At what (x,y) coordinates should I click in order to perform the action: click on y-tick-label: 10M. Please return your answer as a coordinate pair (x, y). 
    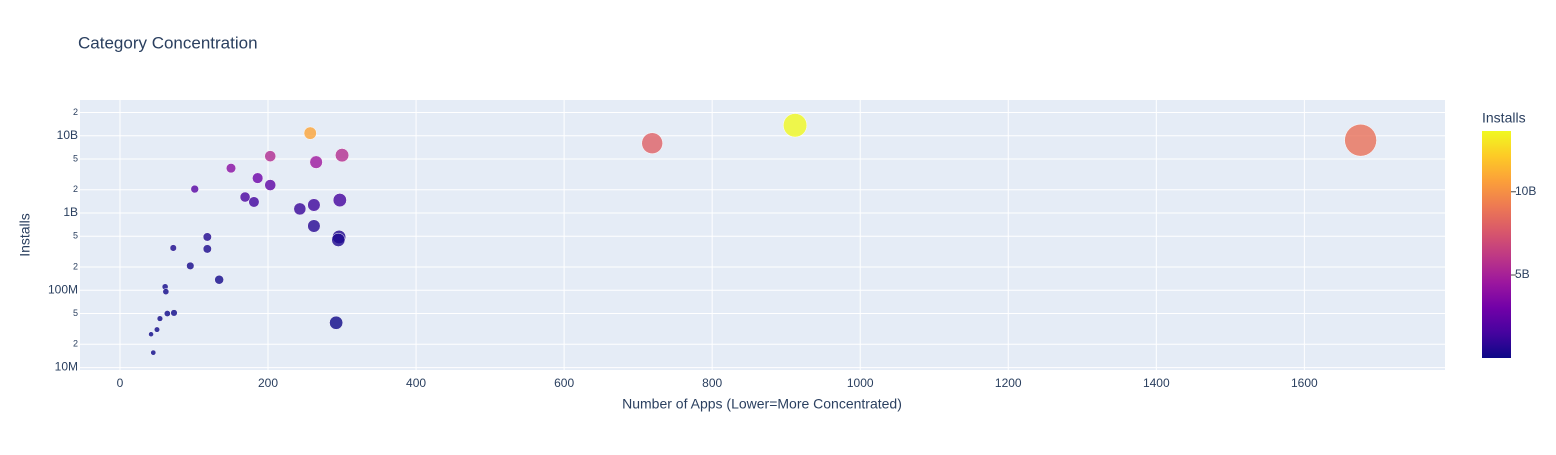
    Looking at the image, I should click on (66, 367).